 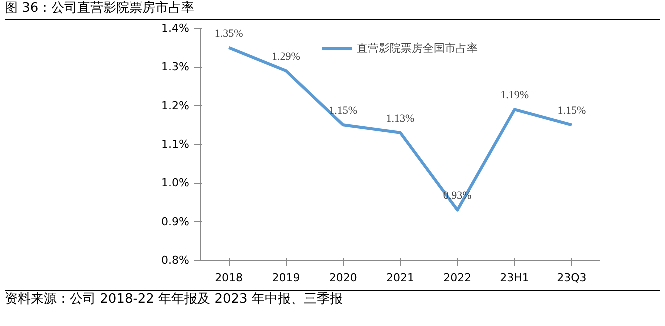 What do you see at coordinates (176, 144) in the screenshot?
I see `y-tick-label: 1.1%` at bounding box center [176, 144].